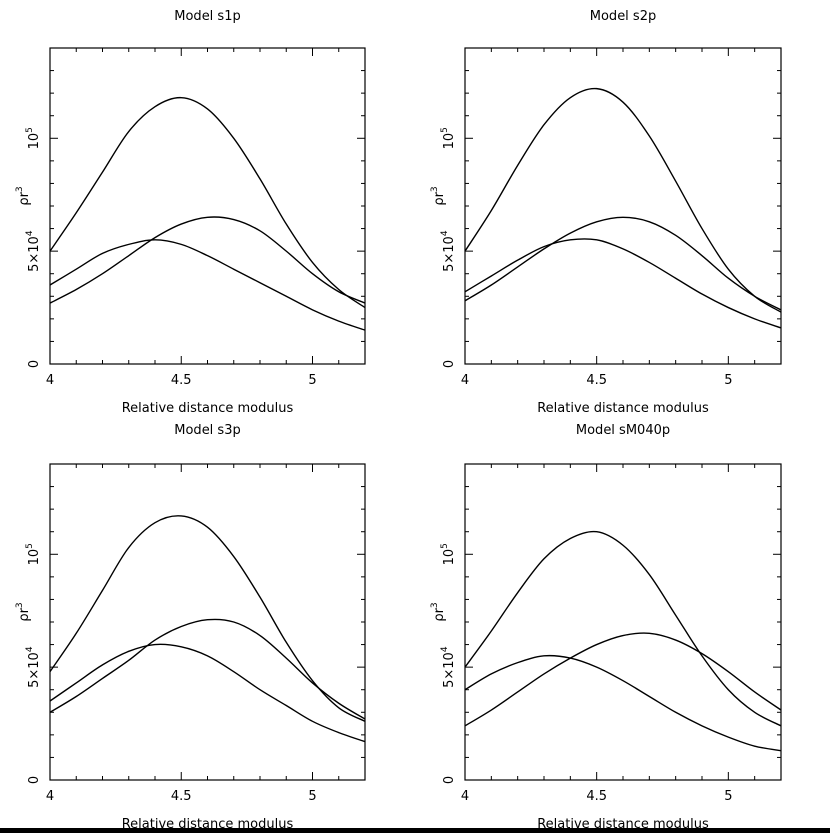 The height and width of the screenshot is (833, 830). What do you see at coordinates (623, 16) in the screenshot?
I see `panel-title: Model s2p` at bounding box center [623, 16].